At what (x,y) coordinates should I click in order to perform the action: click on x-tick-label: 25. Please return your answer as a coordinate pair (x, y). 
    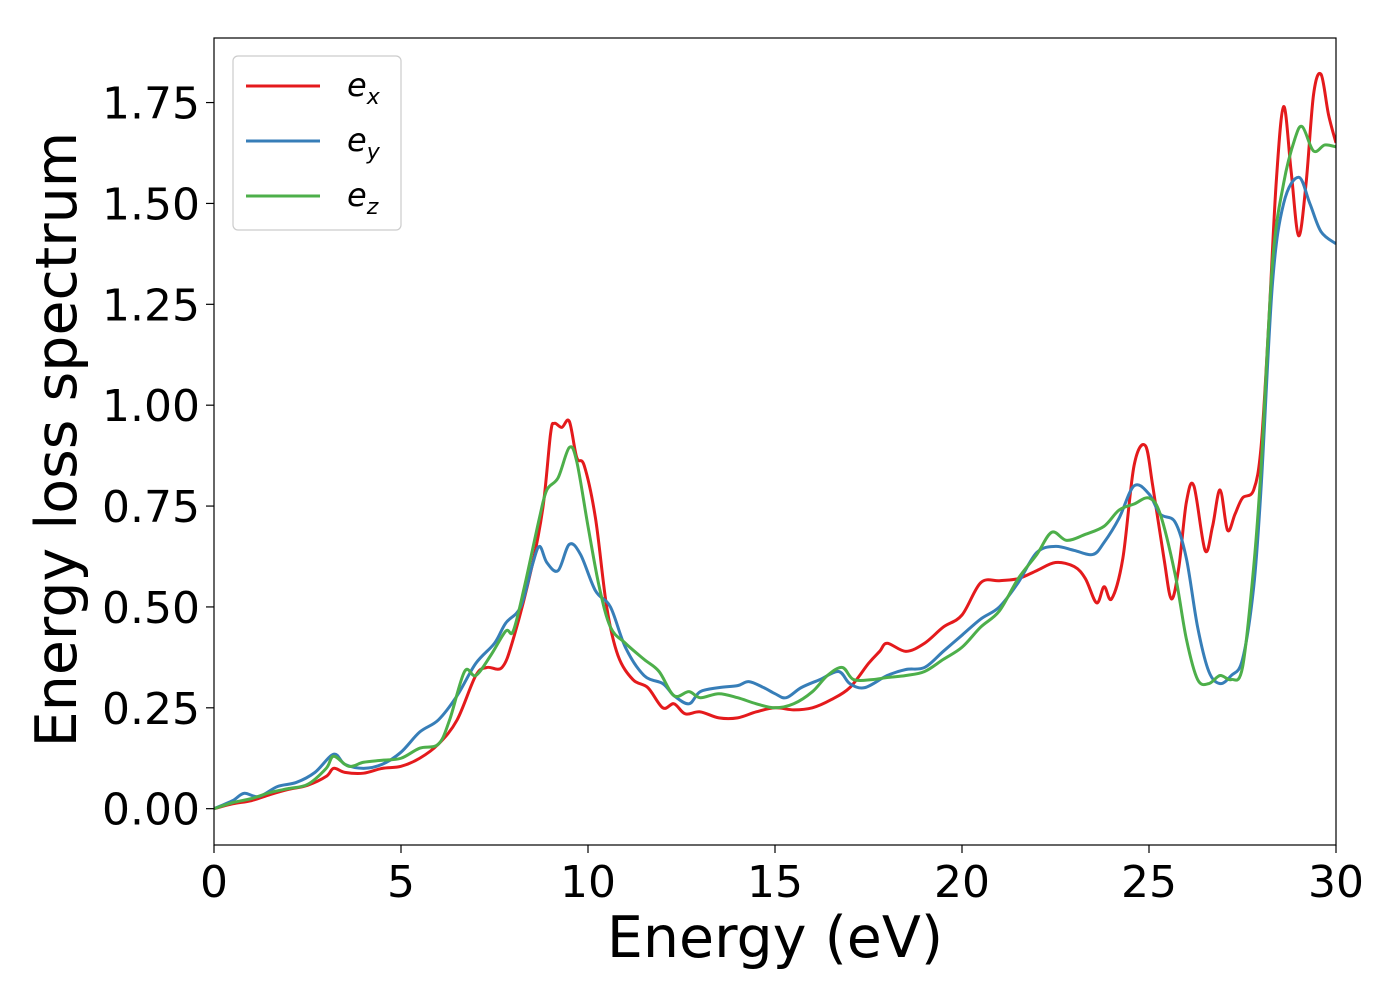
    Looking at the image, I should click on (1149, 882).